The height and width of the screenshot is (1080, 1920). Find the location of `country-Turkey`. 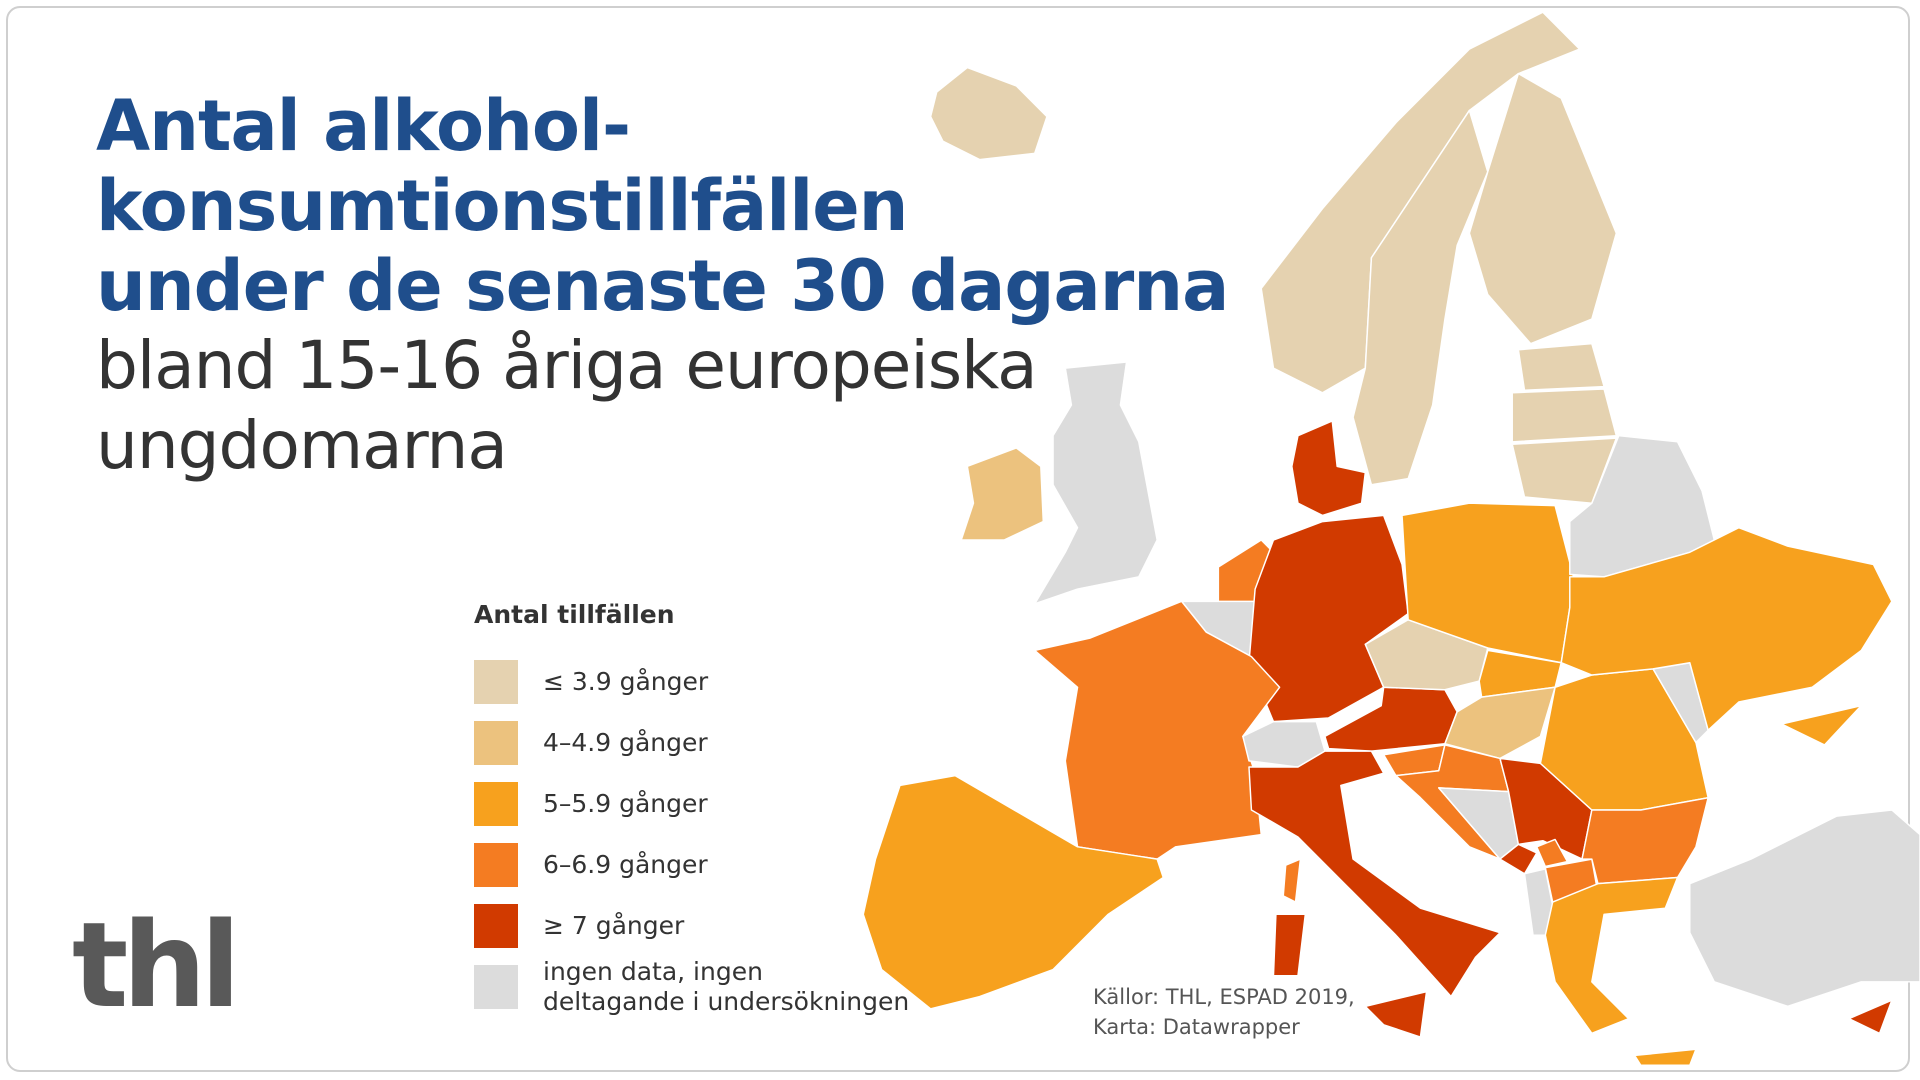

country-Turkey is located at coordinates (1804, 908).